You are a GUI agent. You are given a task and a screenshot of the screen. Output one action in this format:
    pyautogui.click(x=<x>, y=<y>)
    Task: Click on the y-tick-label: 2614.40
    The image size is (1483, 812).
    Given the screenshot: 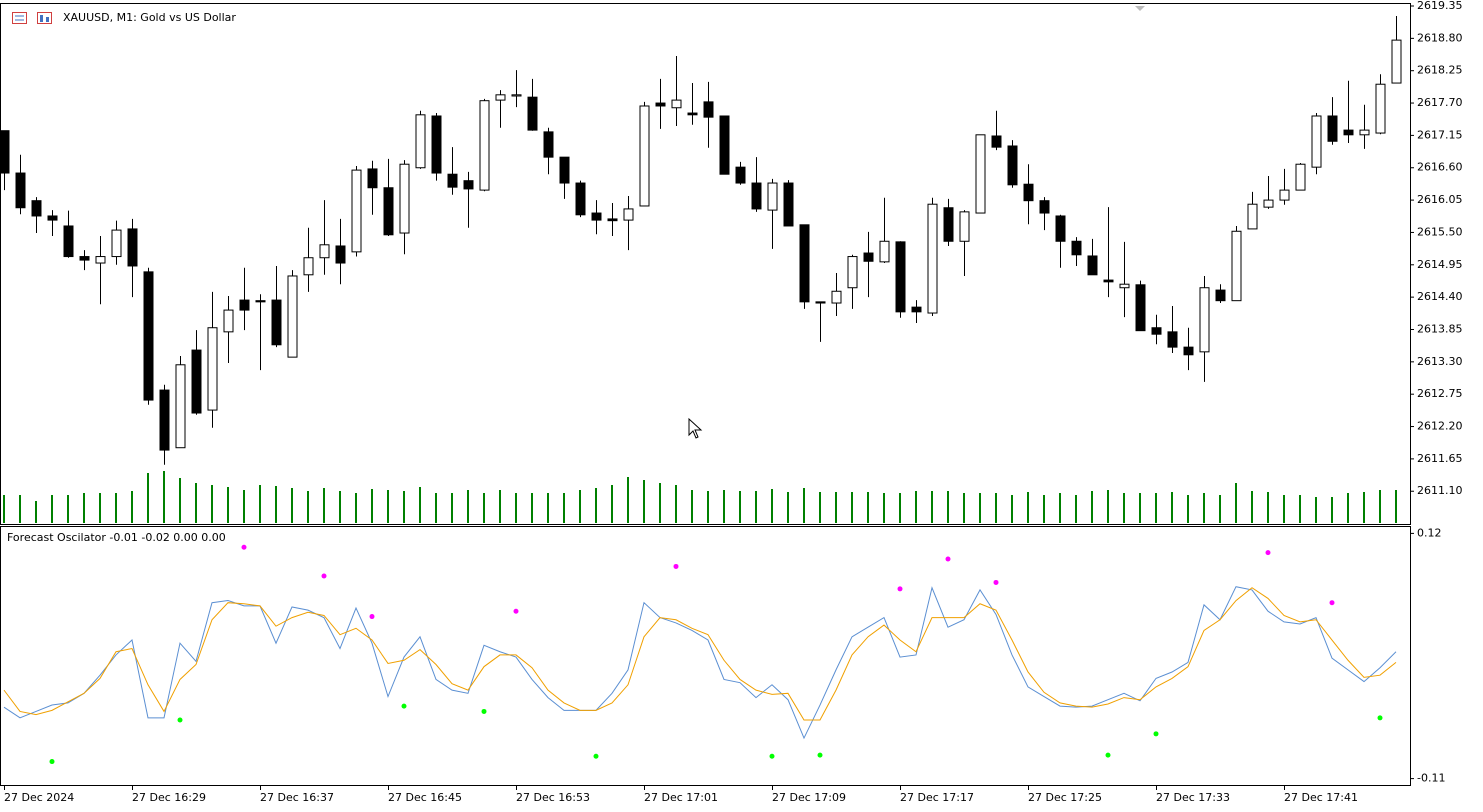 What is the action you would take?
    pyautogui.click(x=1440, y=296)
    